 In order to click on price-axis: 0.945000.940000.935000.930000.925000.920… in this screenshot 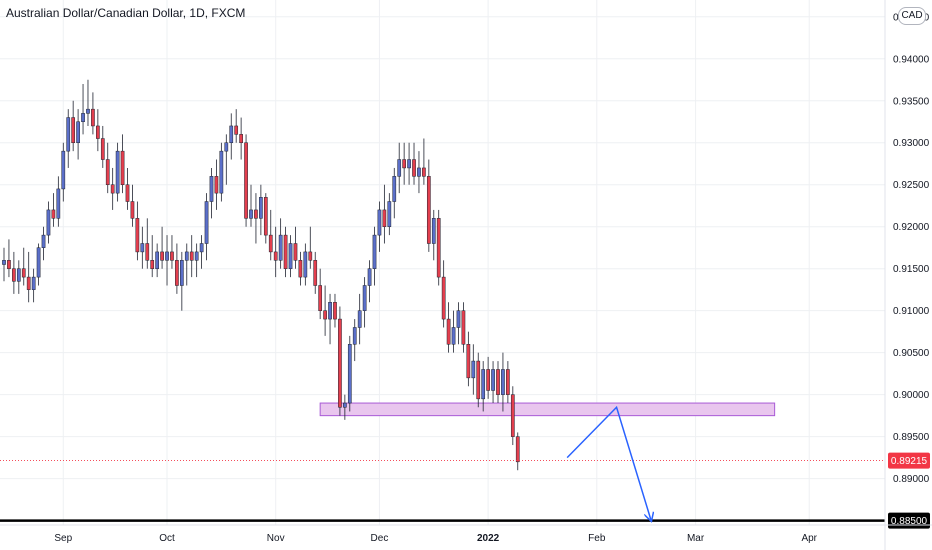, I will do `click(907, 275)`.